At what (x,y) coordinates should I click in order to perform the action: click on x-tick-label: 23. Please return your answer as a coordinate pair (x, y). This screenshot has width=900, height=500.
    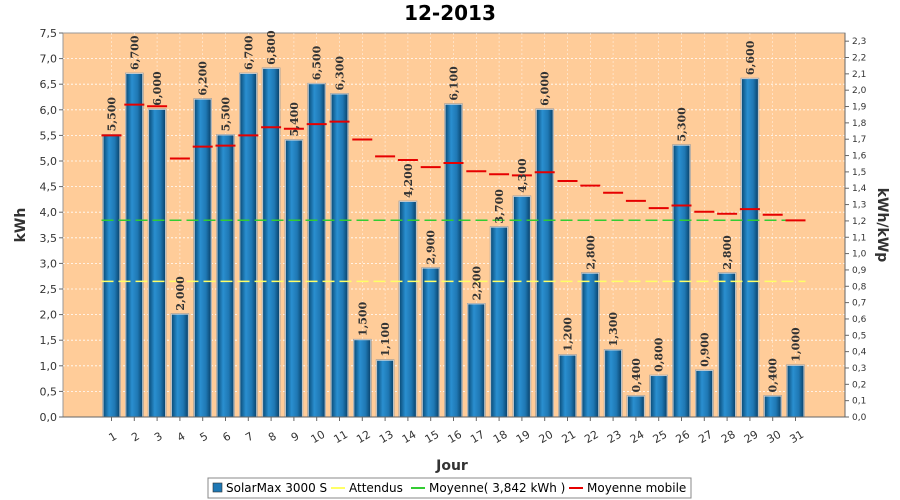
    Looking at the image, I should click on (614, 437).